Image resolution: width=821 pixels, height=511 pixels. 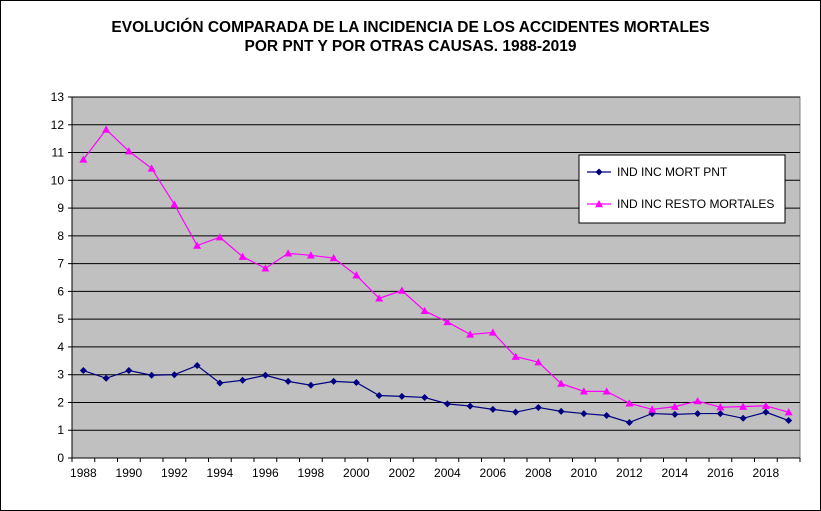 What do you see at coordinates (584, 473) in the screenshot?
I see `x-tick-label: 2010` at bounding box center [584, 473].